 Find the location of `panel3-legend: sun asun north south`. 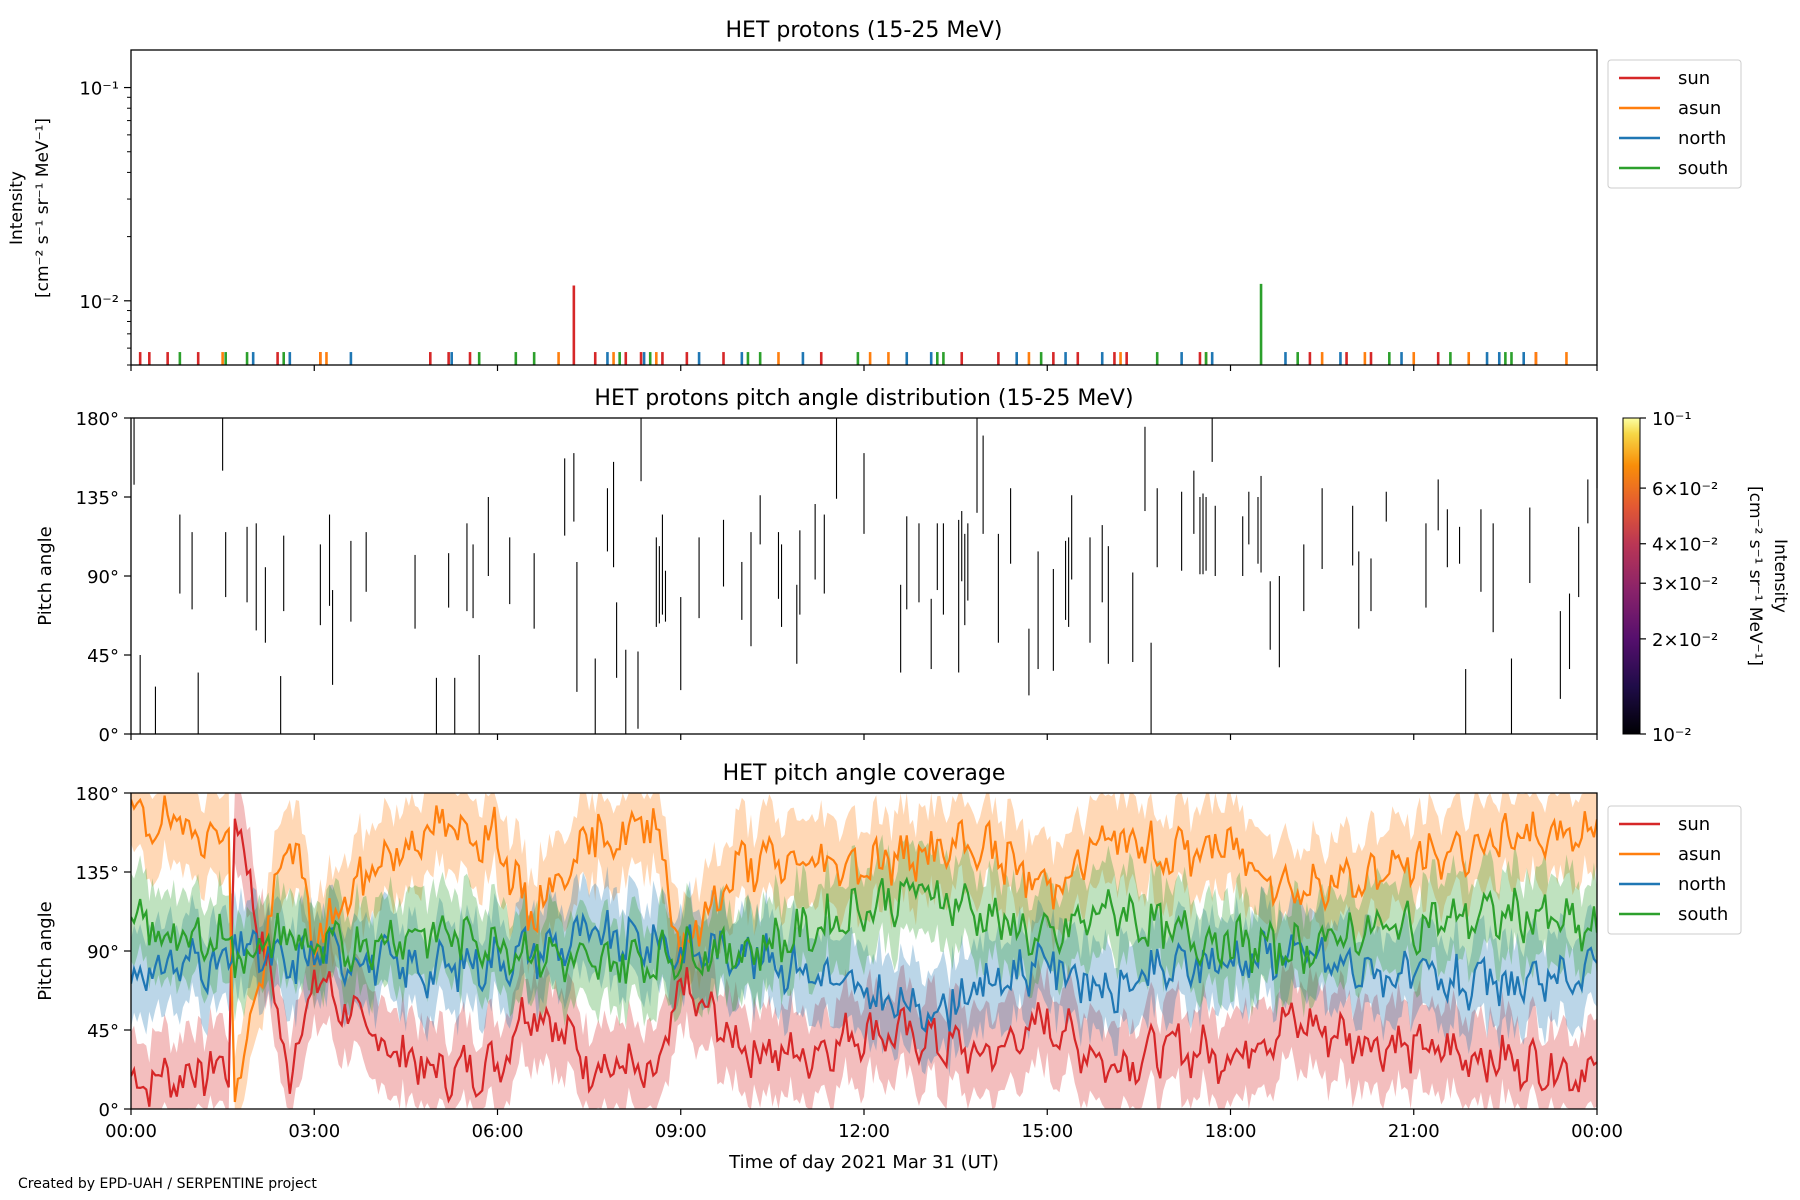

panel3-legend: sun asun north south is located at coordinates (1674, 870).